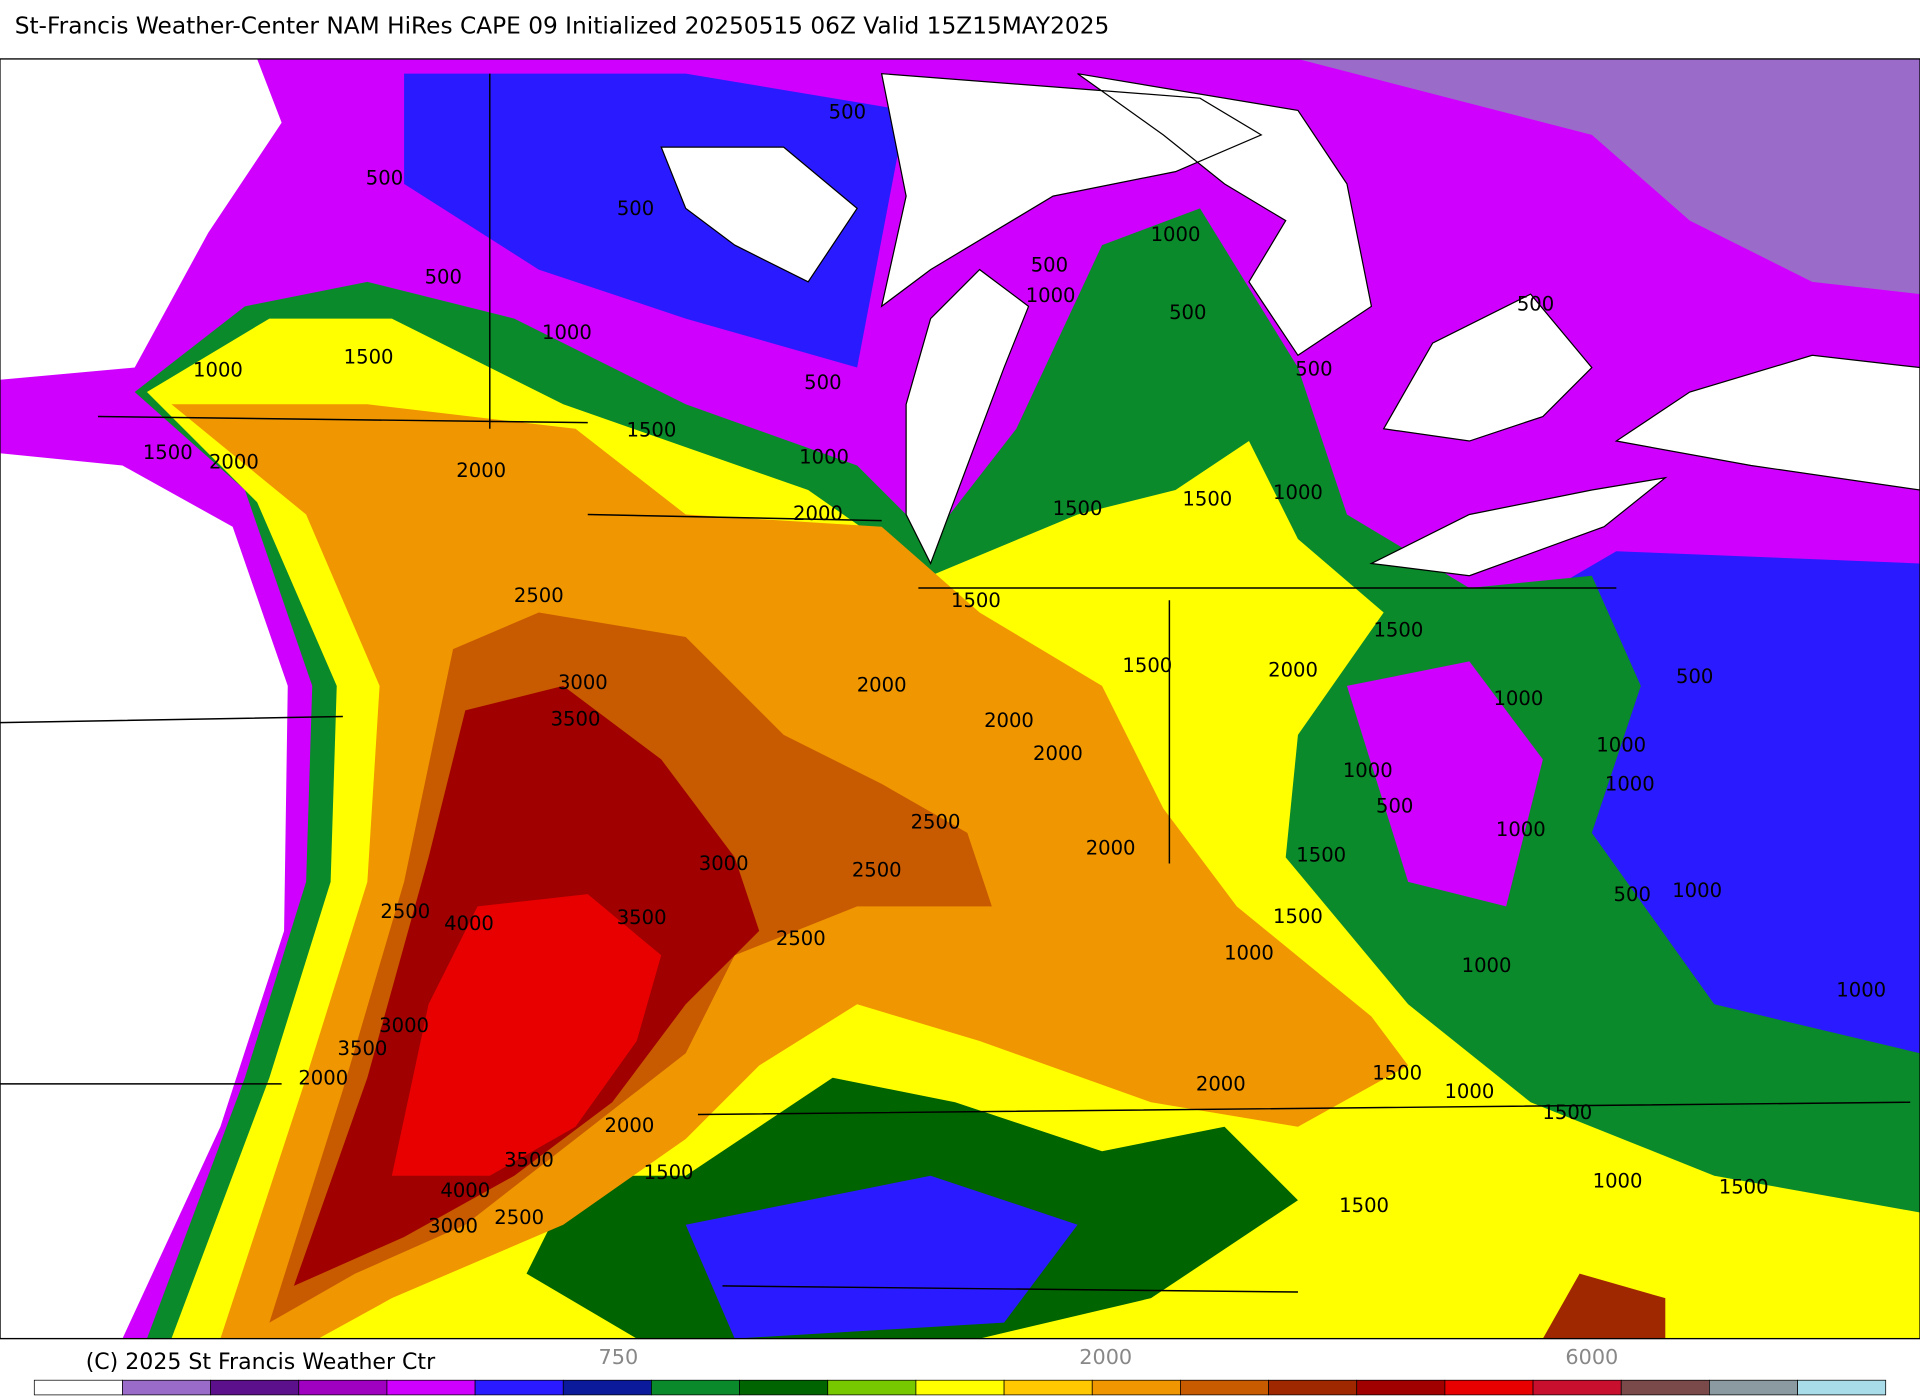  Describe the element at coordinates (960, 1370) in the screenshot. I see `colorbar: 750 2000 6000` at that location.